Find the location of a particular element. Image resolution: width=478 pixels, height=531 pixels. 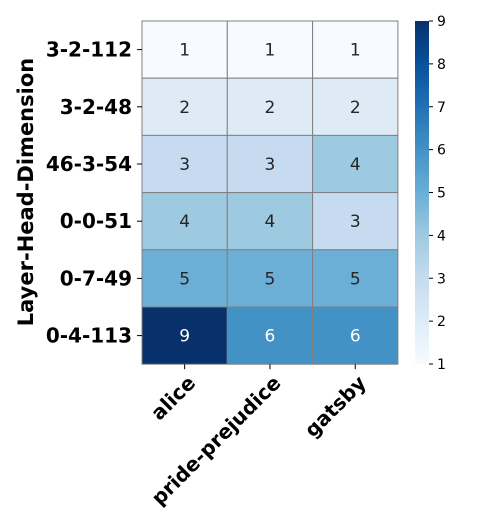

x-tick-label: alice is located at coordinates (173, 398).